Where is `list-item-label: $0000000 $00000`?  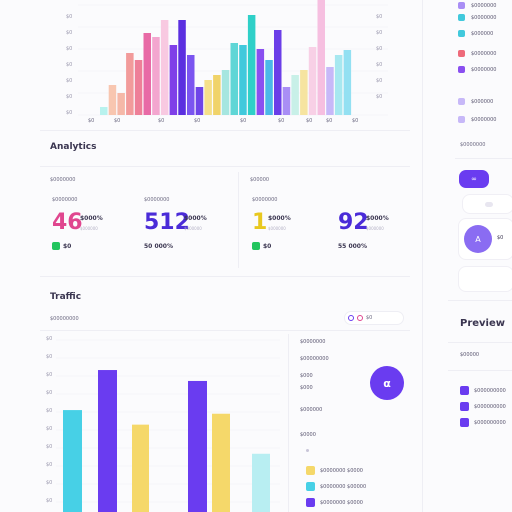
list-item-label: $0000000 $00000 is located at coordinates (343, 487).